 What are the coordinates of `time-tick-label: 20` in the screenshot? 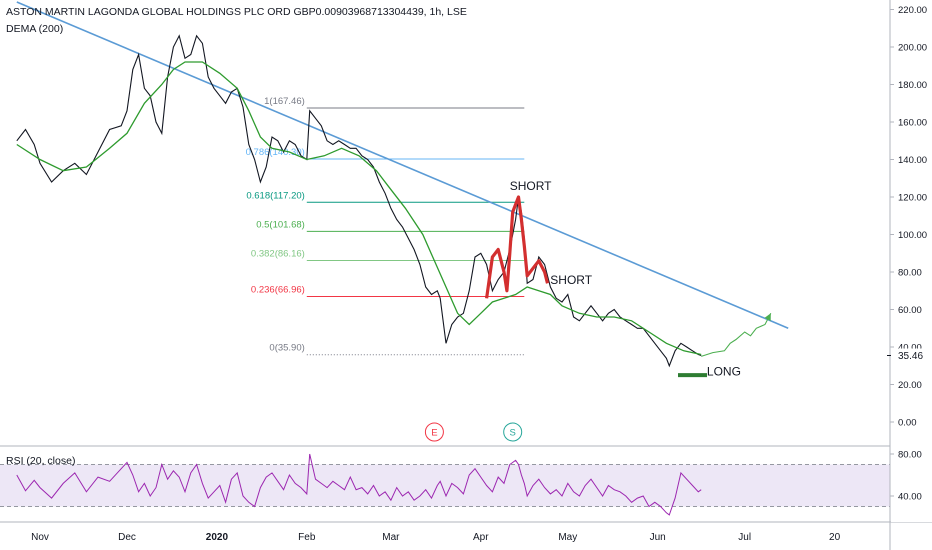 It's located at (835, 537).